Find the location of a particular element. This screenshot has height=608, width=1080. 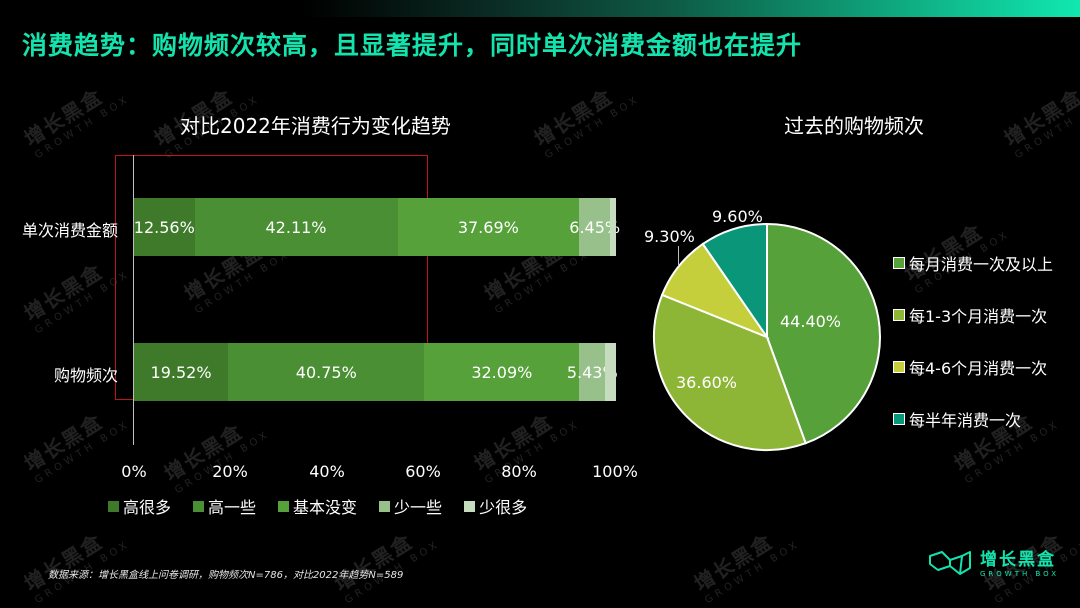

brand-logo: 增长黑盒 GROWTH BOX is located at coordinates (993, 561).